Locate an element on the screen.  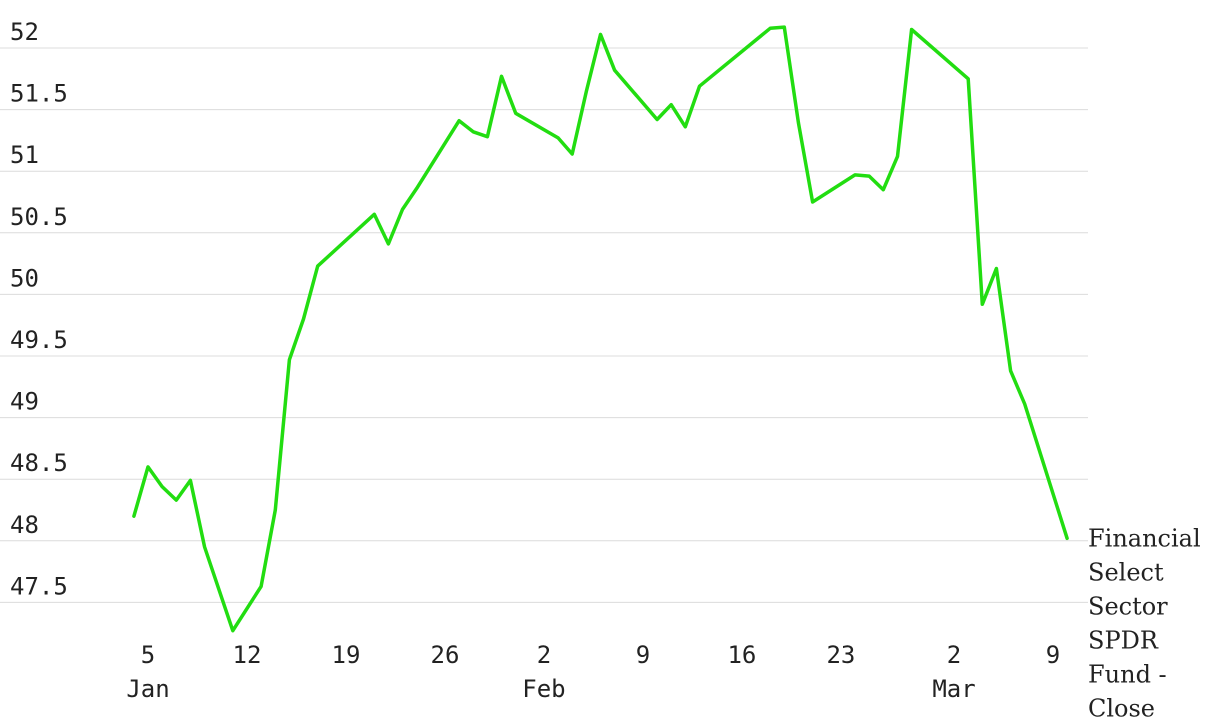
series-name-label-line: SPDR is located at coordinates (1123, 640).